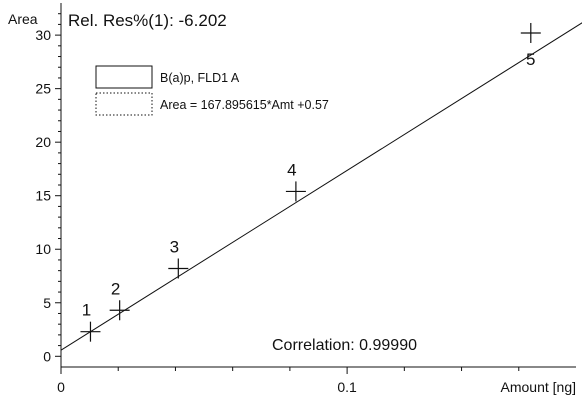 The height and width of the screenshot is (400, 582). What do you see at coordinates (530, 59) in the screenshot?
I see `point-label: 5` at bounding box center [530, 59].